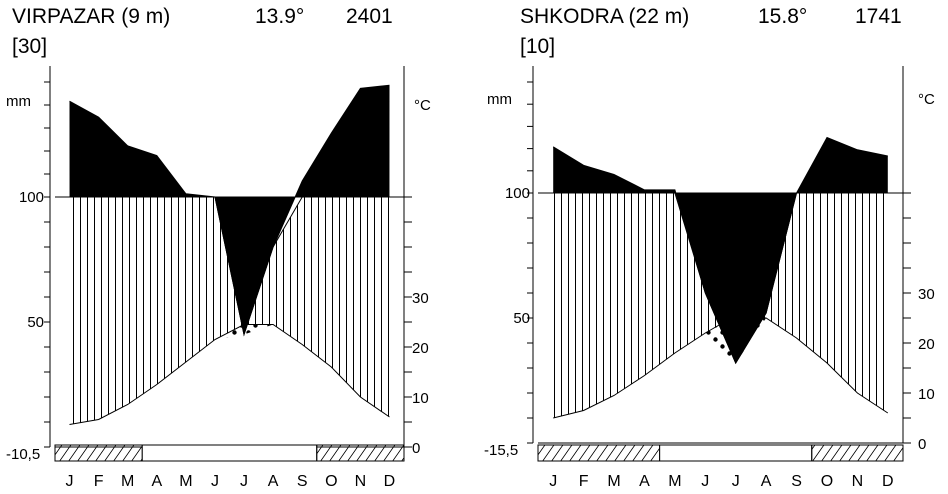 Image resolution: width=948 pixels, height=494 pixels. I want to click on station-name: VIRPAZAR (9 m), so click(91, 16).